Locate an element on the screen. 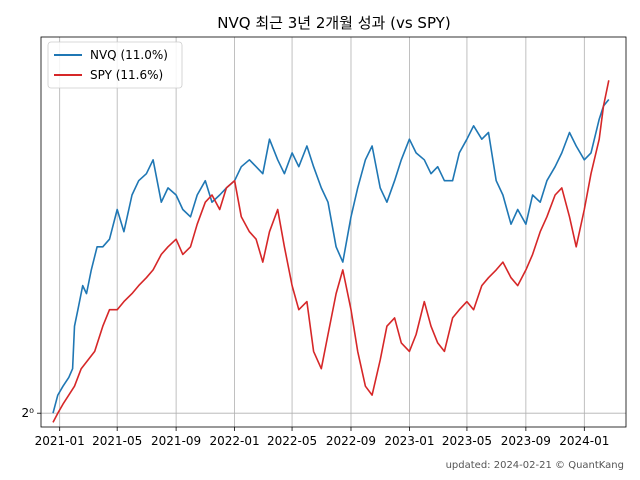 The height and width of the screenshot is (480, 640). y-tick-label: 2⁰ is located at coordinates (28, 413).